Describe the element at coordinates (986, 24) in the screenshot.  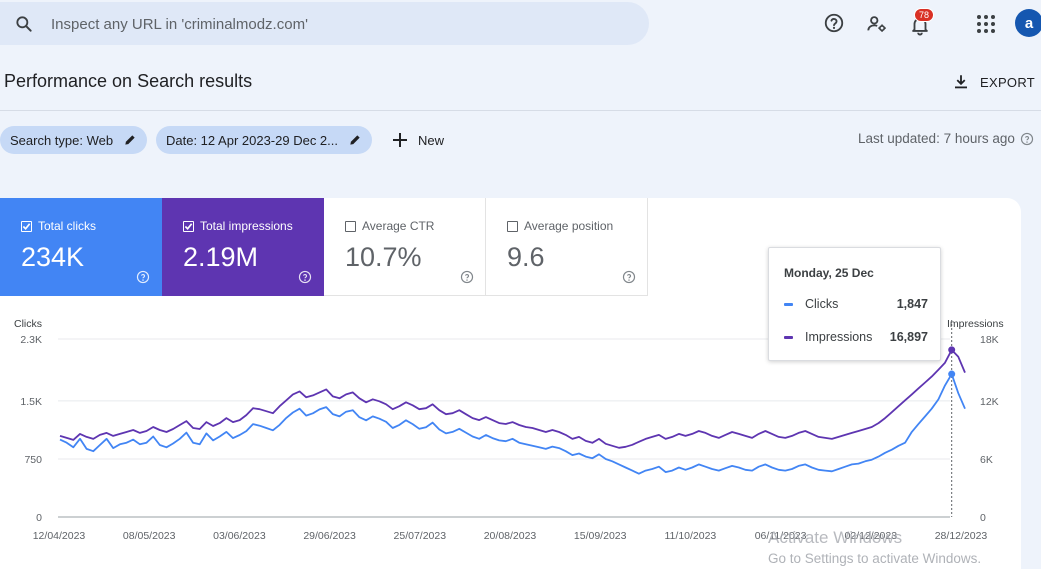
I see `apps-grid-icon` at that location.